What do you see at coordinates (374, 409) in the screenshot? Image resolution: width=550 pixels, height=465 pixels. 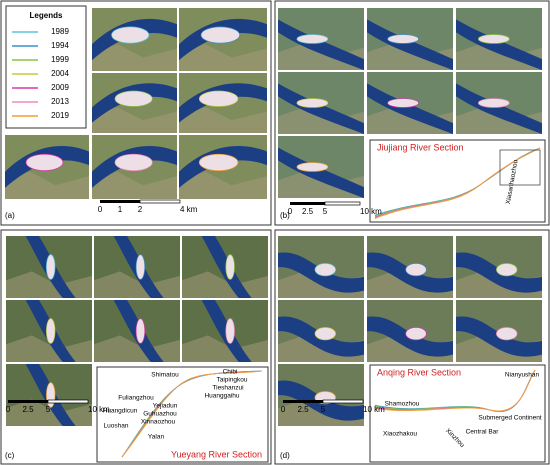 I see `scale-label: 10 km` at bounding box center [374, 409].